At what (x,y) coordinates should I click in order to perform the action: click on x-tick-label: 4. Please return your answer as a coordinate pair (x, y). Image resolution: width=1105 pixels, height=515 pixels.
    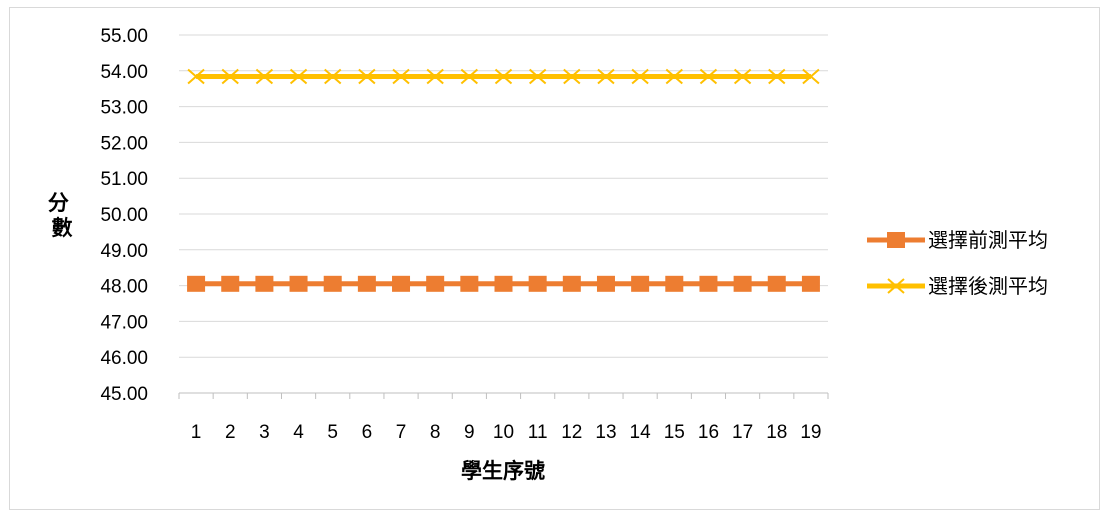
    Looking at the image, I should click on (298, 432).